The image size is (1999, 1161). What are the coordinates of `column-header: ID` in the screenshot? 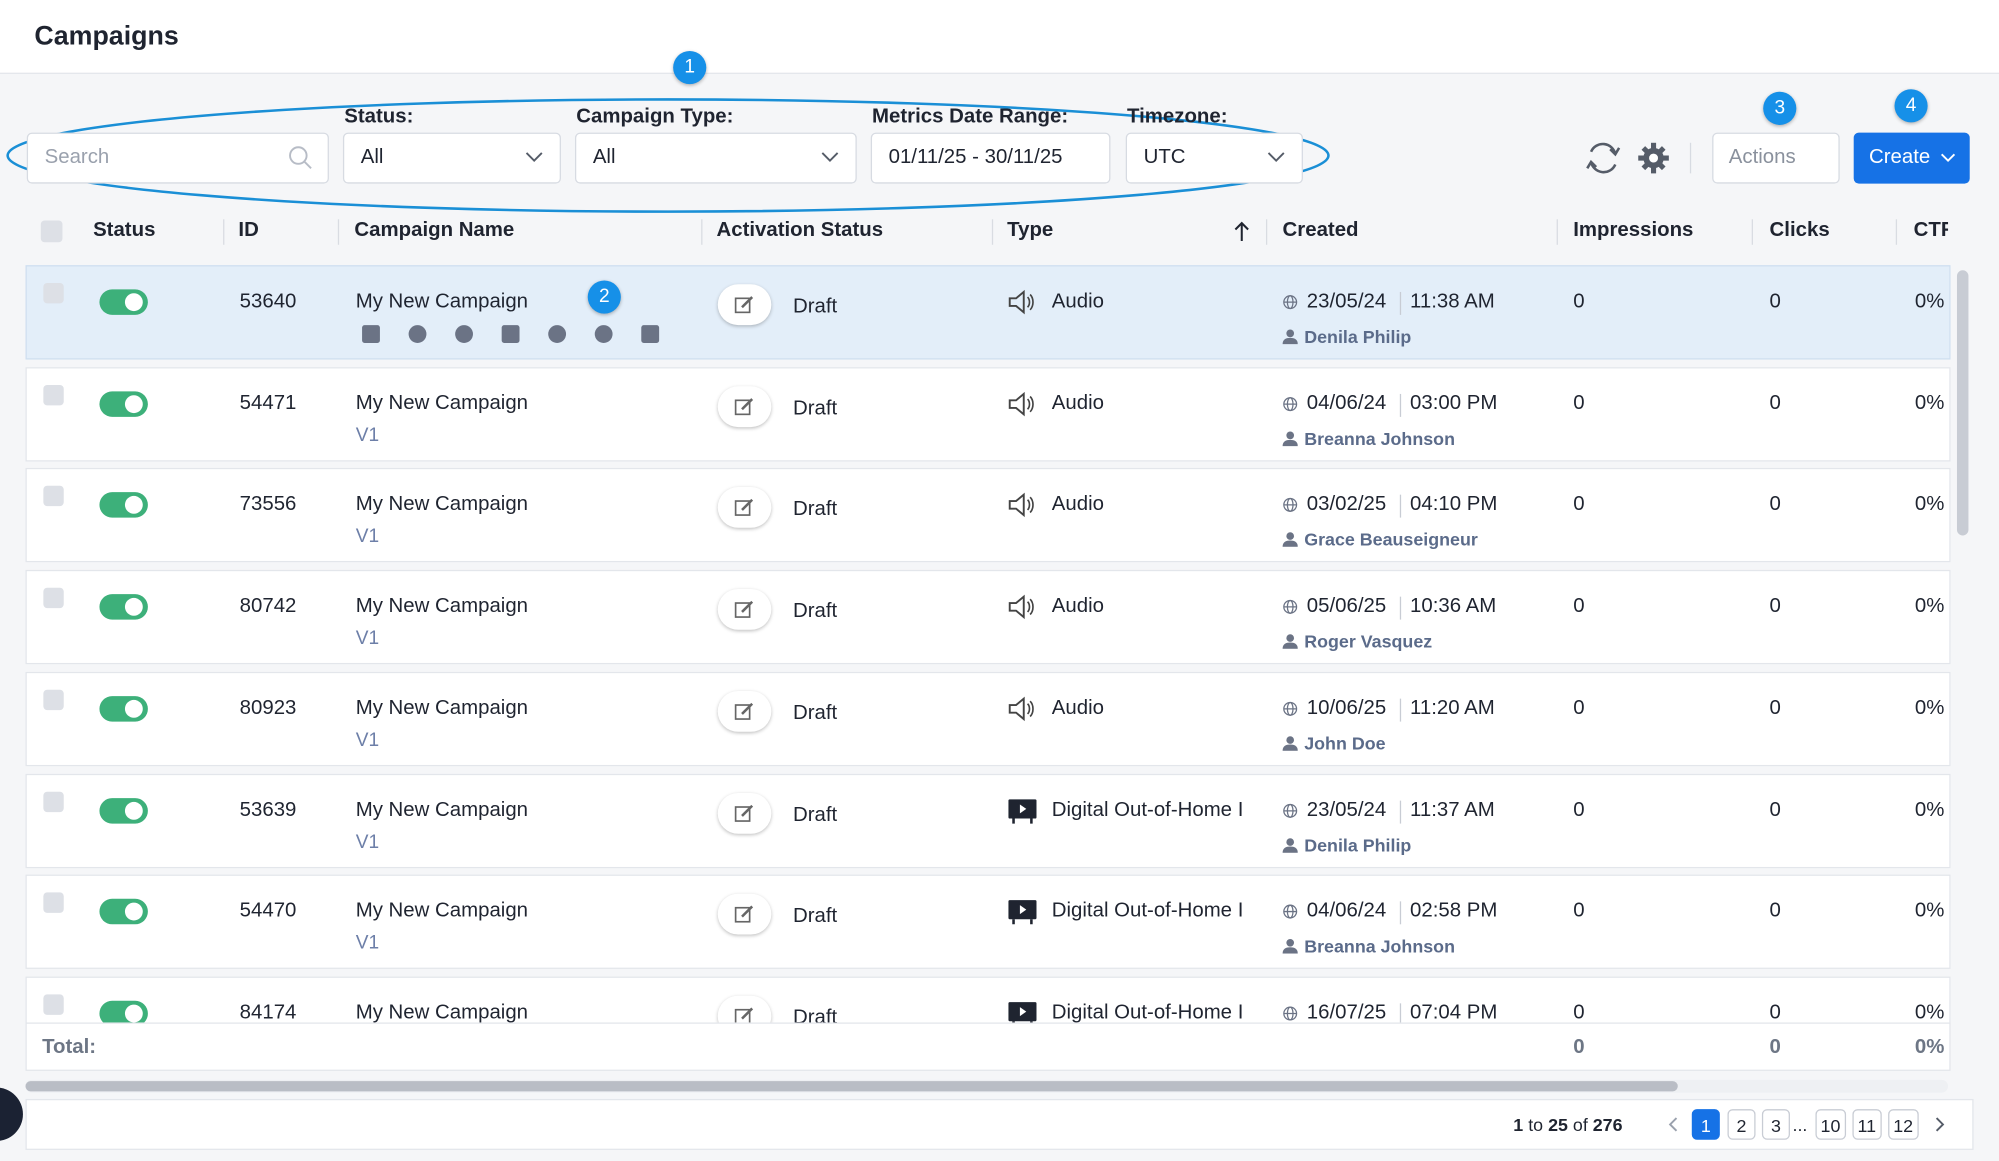 It's located at (248, 230).